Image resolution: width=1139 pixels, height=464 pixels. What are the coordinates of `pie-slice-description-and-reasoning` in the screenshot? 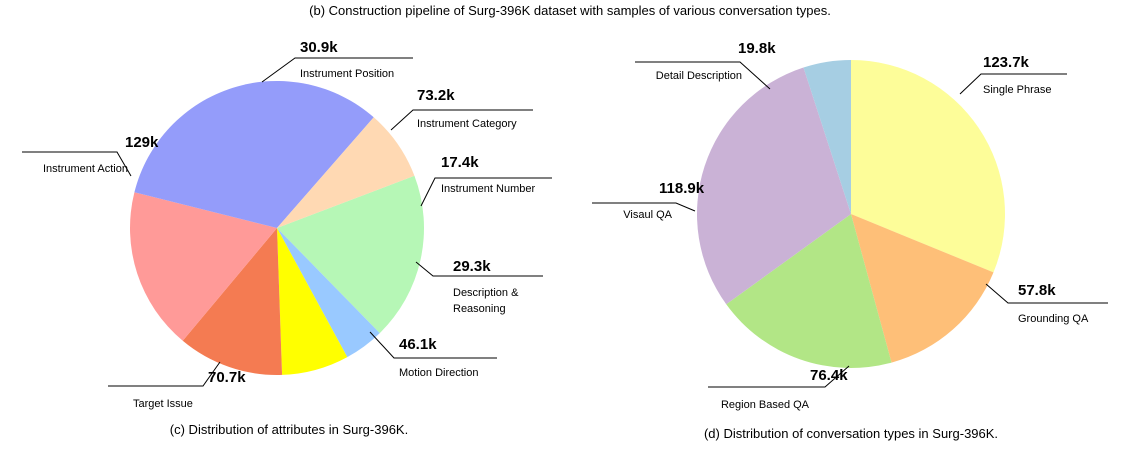 It's located at (312, 301).